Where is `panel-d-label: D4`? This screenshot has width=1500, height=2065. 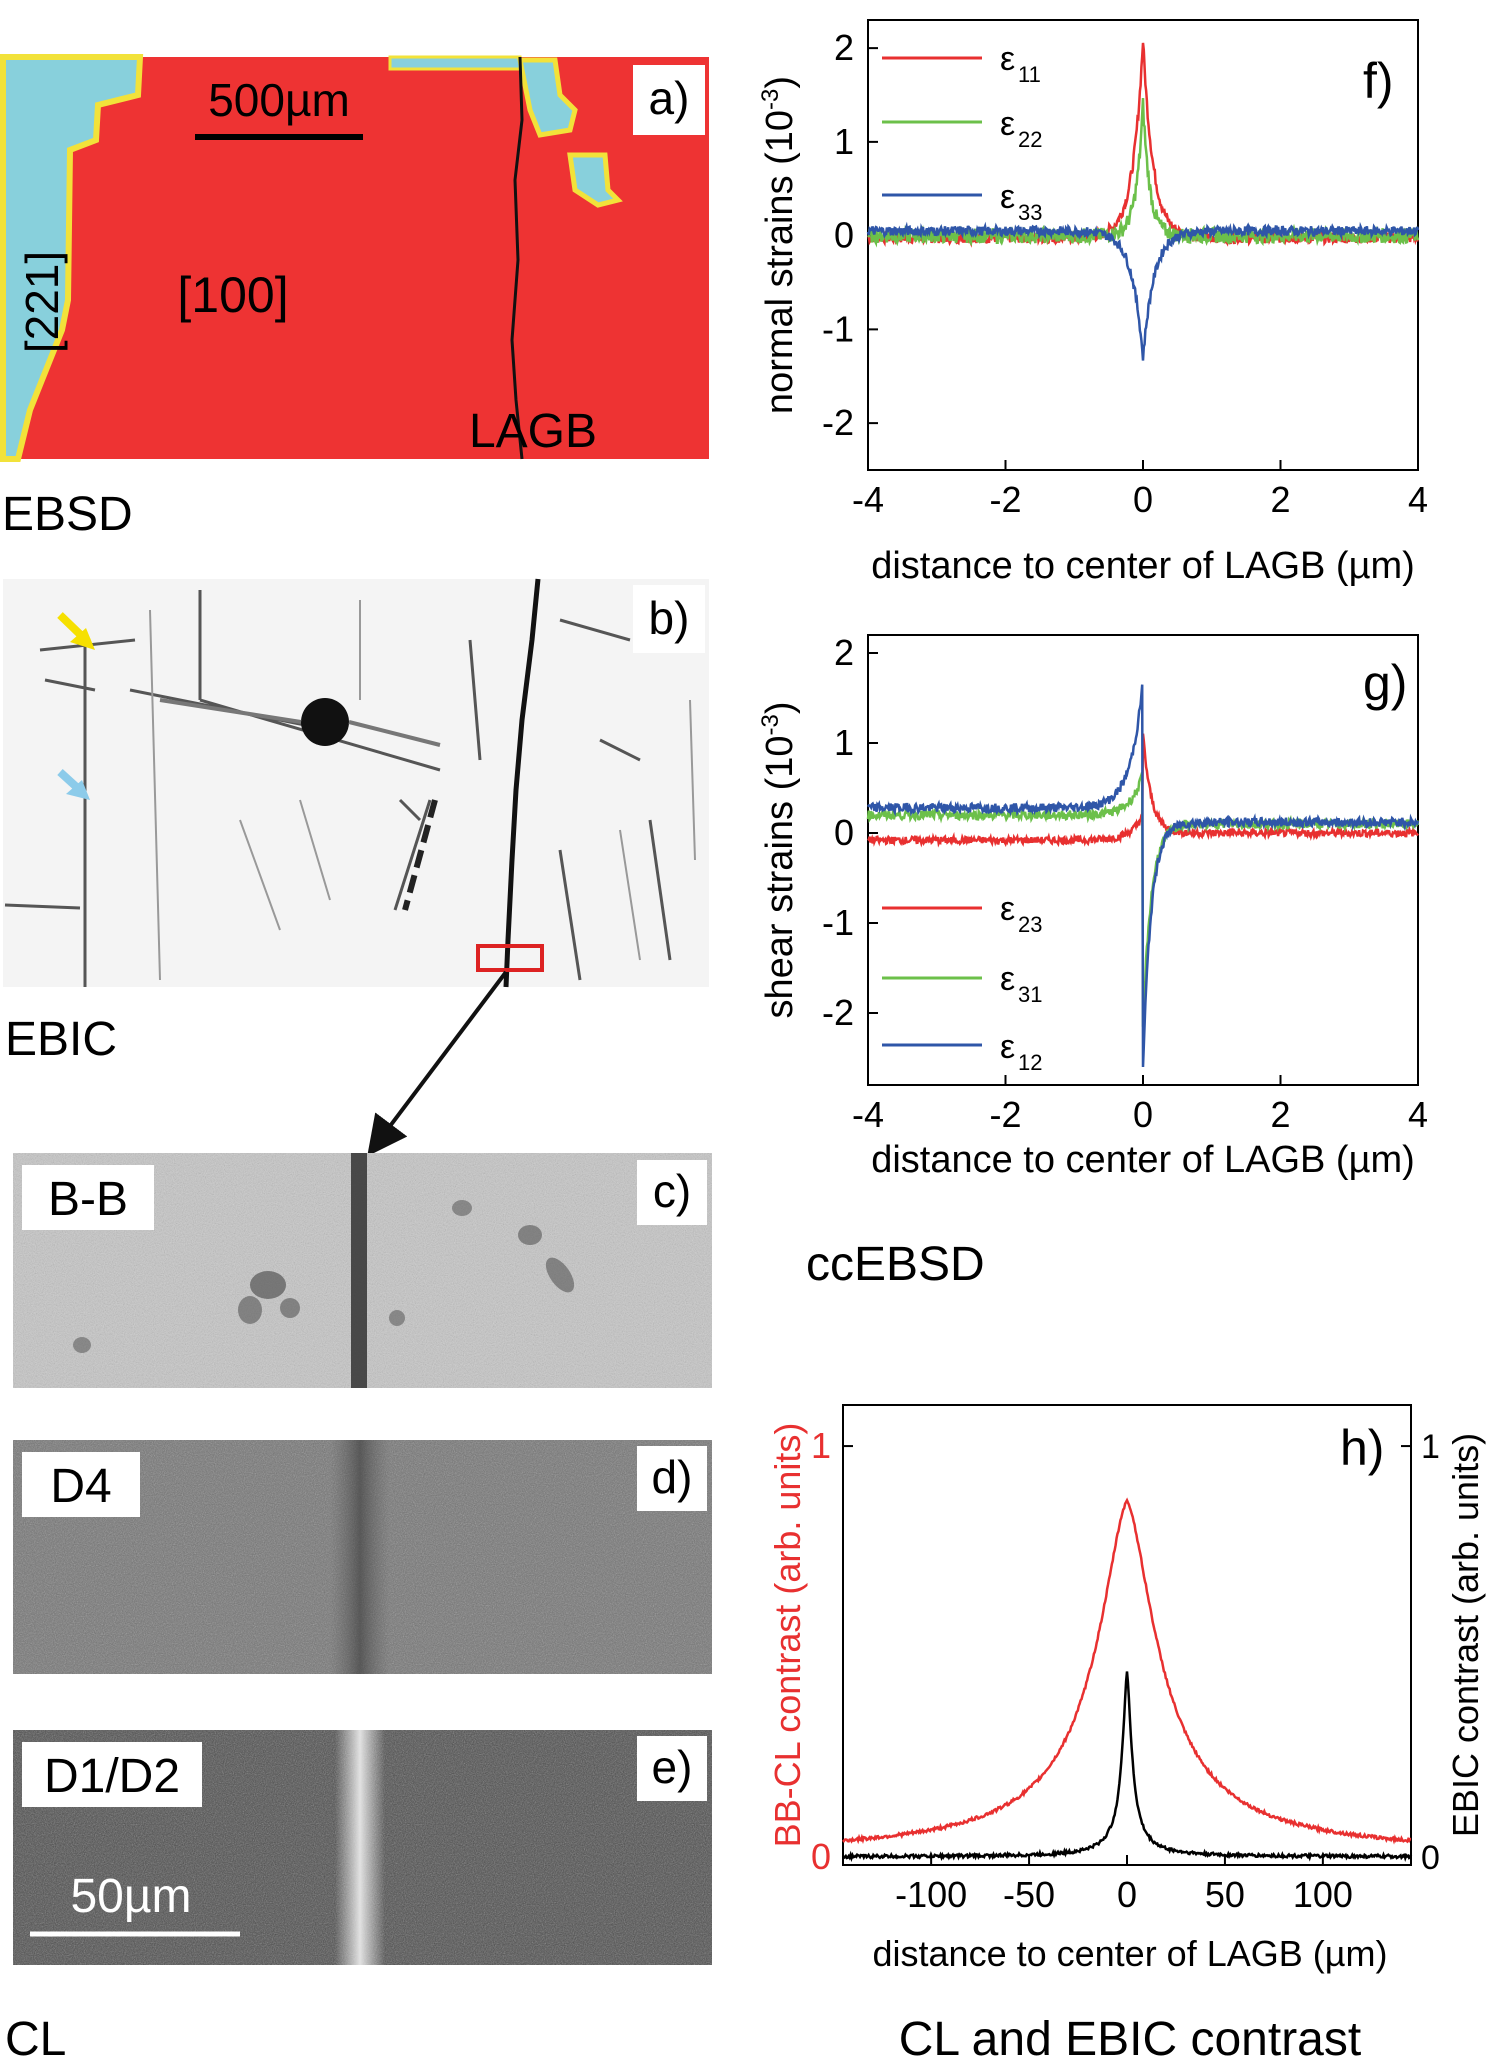 panel-d-label: D4 is located at coordinates (80, 1486).